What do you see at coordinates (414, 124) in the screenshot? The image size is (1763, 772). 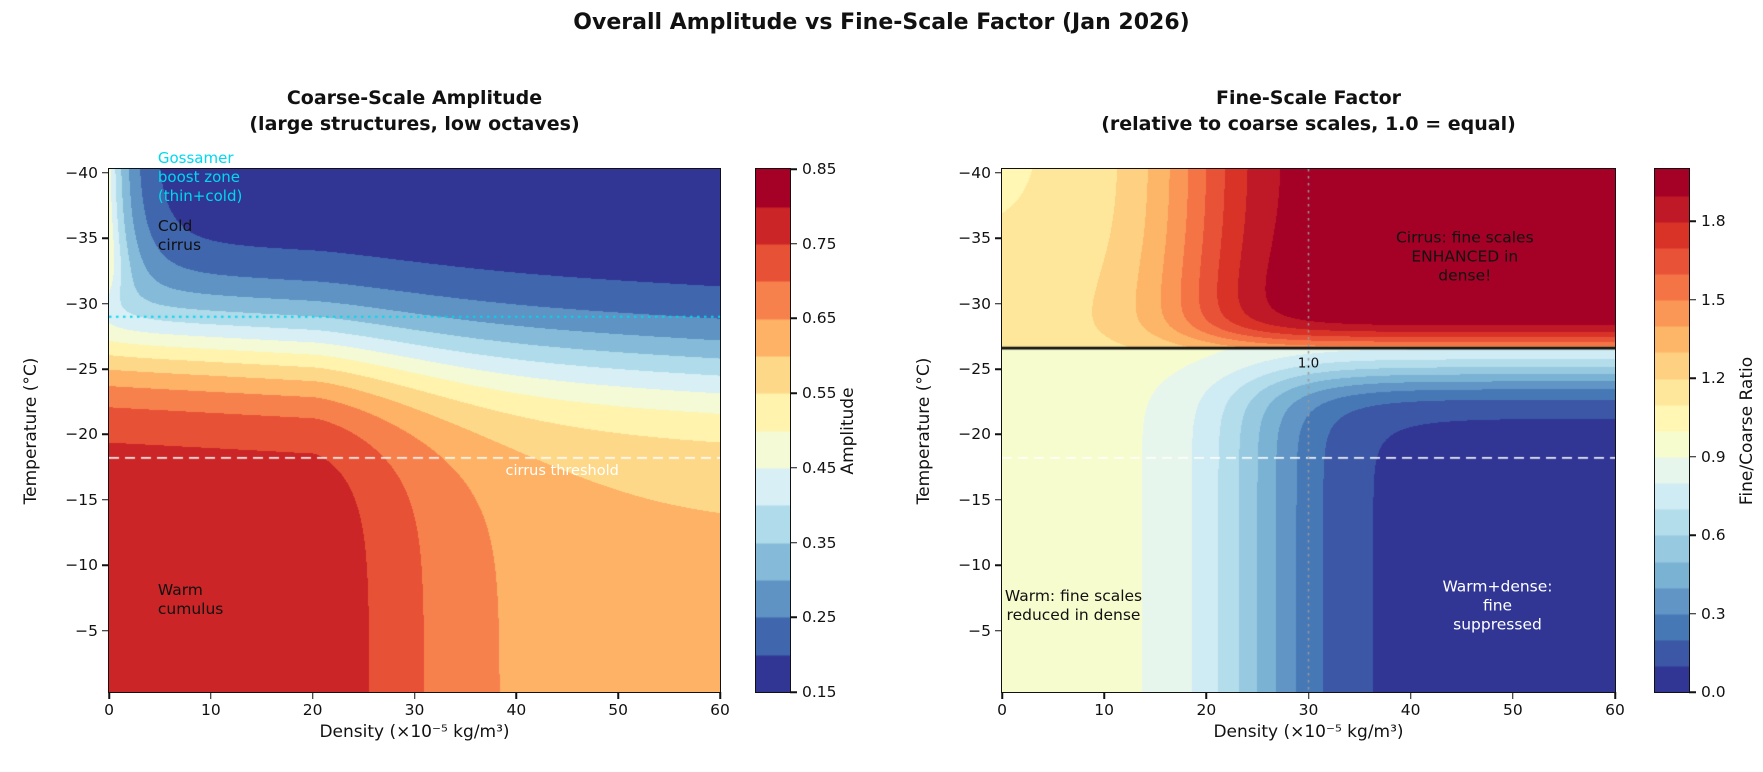 I see `coarse-plot-title-line2: (large structures, low octaves)` at bounding box center [414, 124].